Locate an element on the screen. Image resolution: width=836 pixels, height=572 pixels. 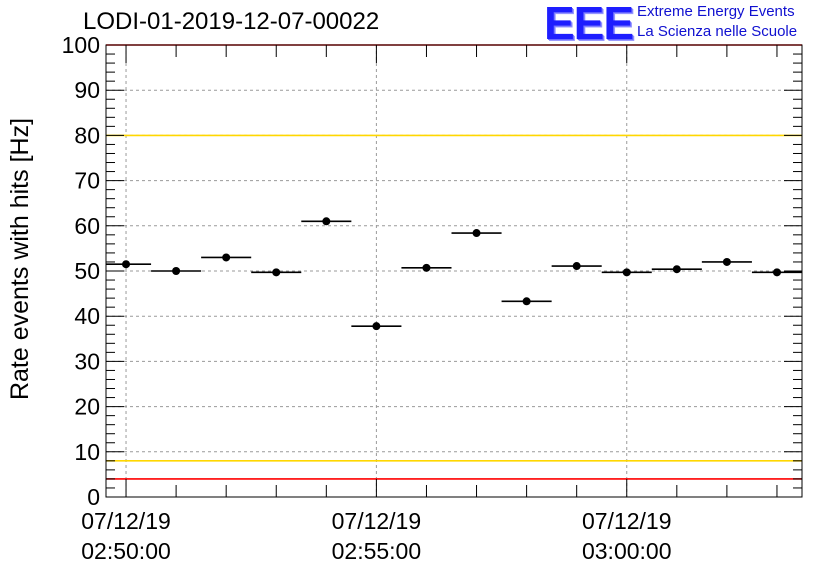
logo-line-1: Extreme Energy Events is located at coordinates (716, 11).